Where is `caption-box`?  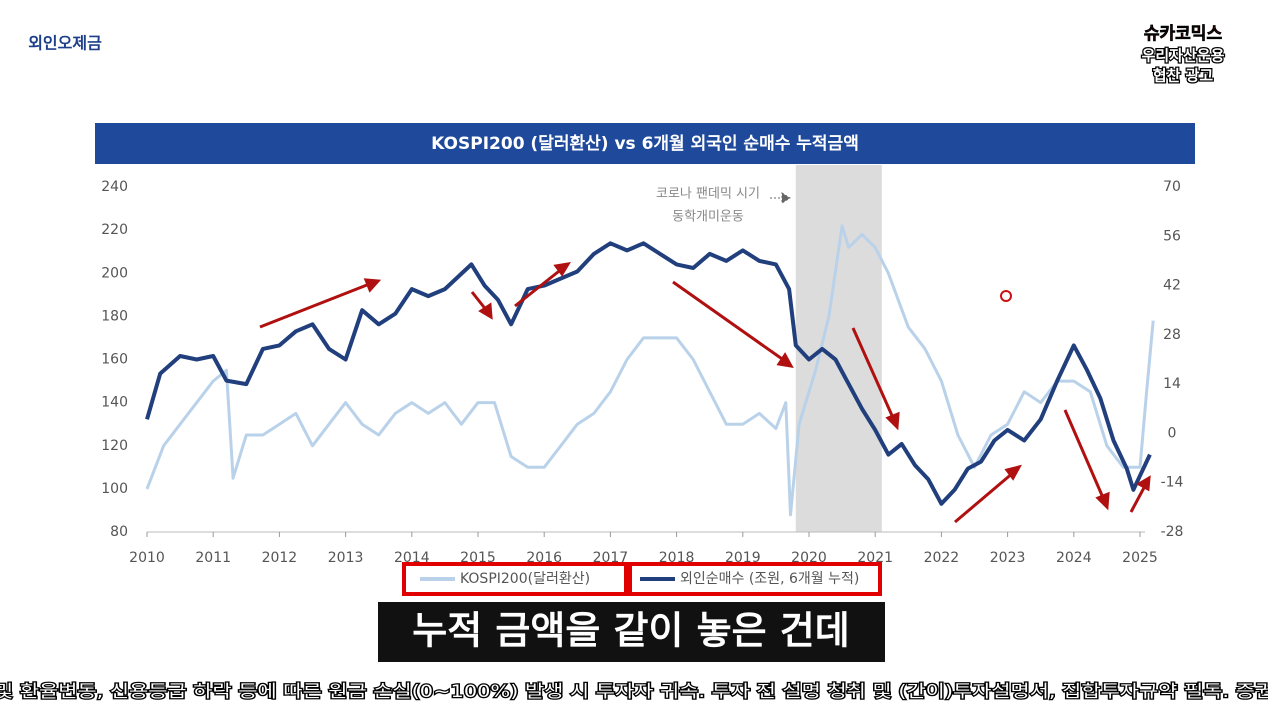
caption-box is located at coordinates (631, 632).